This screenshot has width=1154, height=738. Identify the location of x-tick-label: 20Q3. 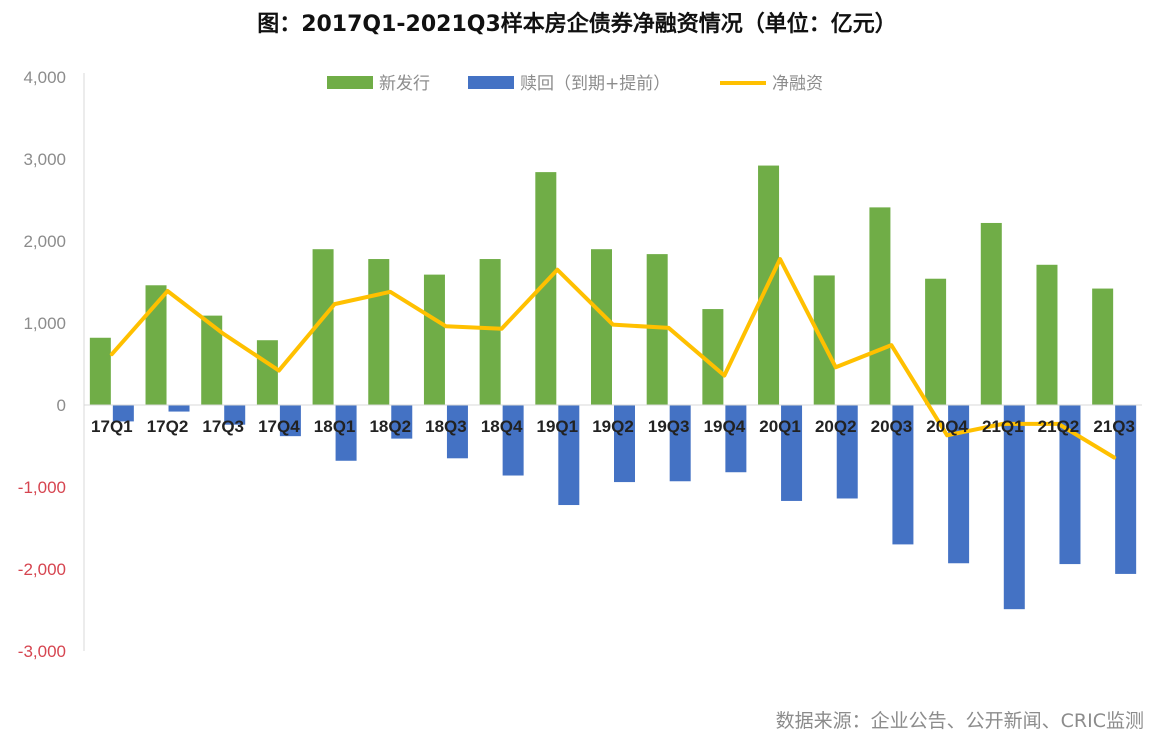
(892, 426).